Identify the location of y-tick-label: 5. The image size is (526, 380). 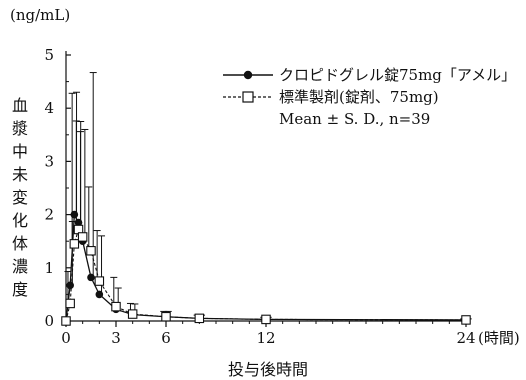
(49, 55).